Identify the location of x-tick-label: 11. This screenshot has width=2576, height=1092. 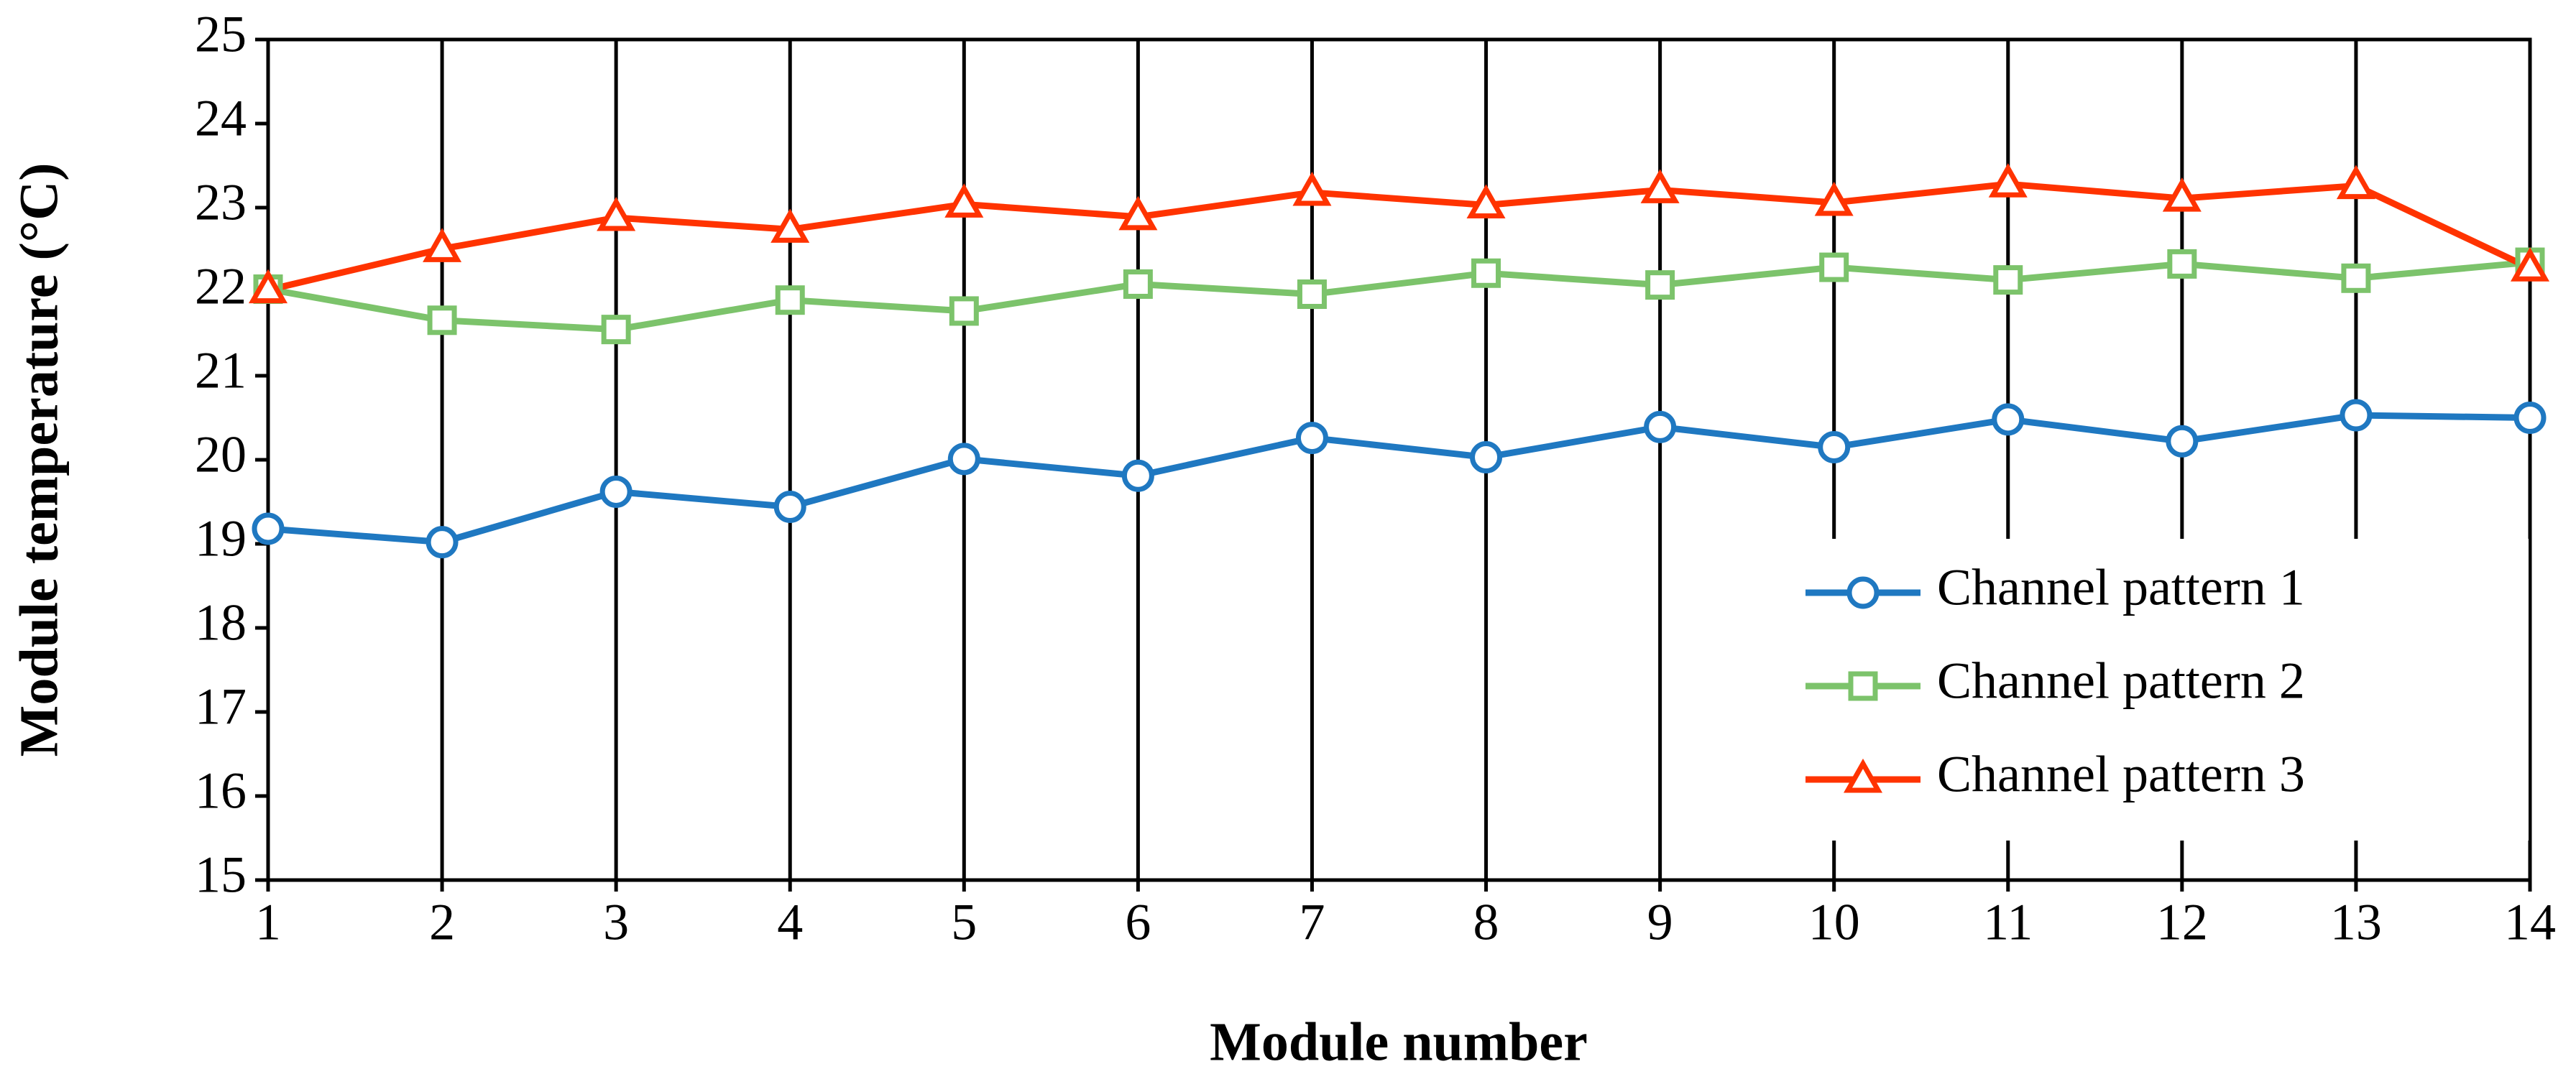
(2008, 922).